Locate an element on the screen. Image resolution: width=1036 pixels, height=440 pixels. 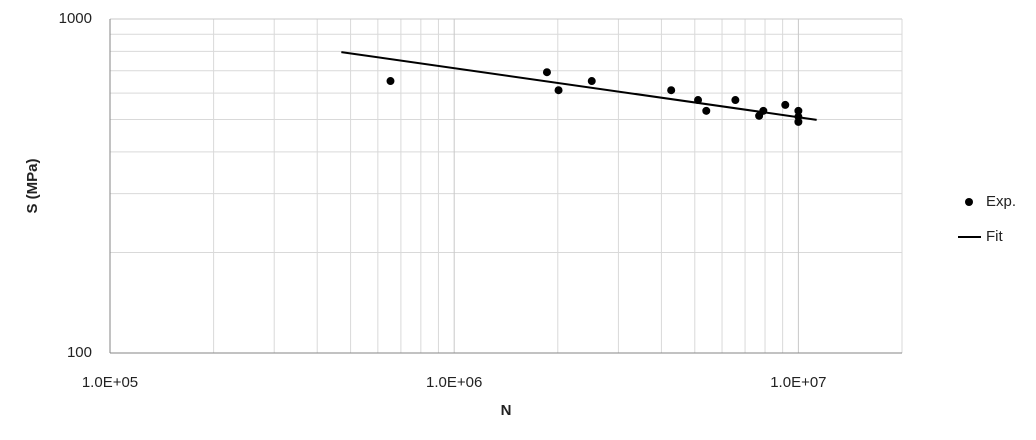
y-axis-title: S (MPa) is located at coordinates (32, 185).